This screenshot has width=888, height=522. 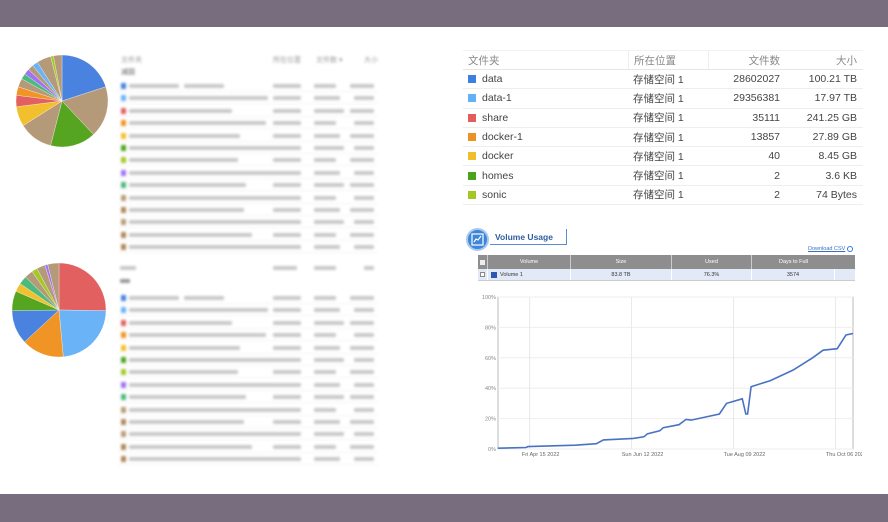 I want to click on folder-name: share, so click(x=495, y=117).